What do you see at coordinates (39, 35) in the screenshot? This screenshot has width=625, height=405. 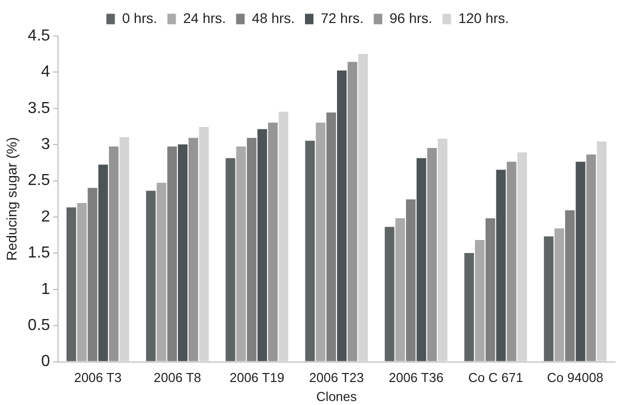 I see `y-tick-label: 4.5` at bounding box center [39, 35].